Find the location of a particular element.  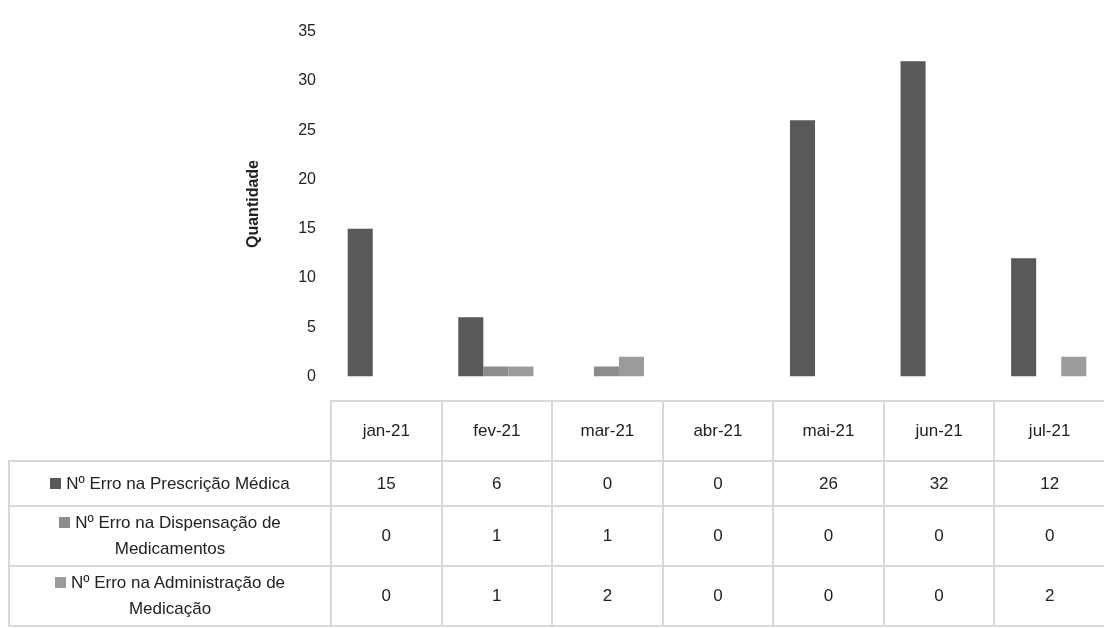

y-tick-label: 10 is located at coordinates (307, 277).